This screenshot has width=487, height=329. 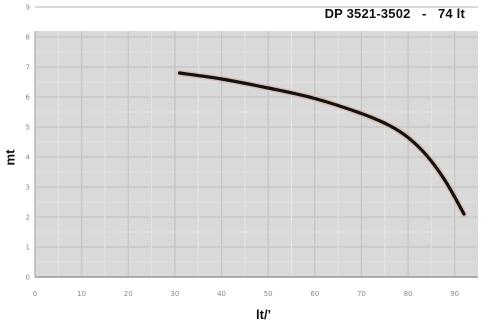 I want to click on y-tick-label: 4, so click(x=28, y=158).